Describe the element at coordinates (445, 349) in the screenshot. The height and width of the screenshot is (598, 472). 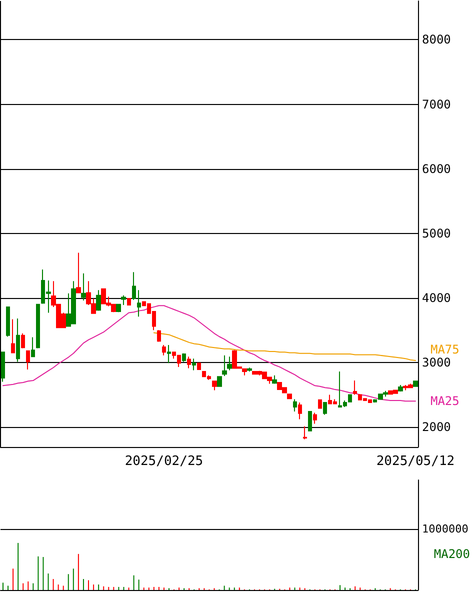
I see `series-label: MA75` at that location.